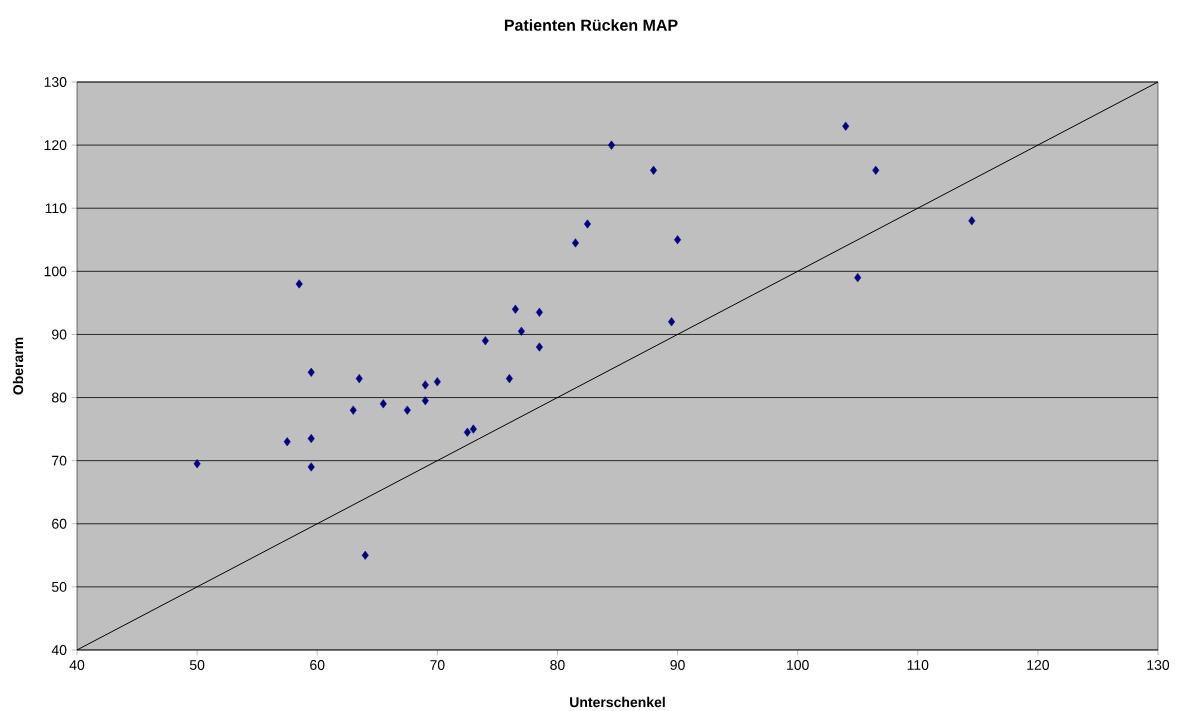 This screenshot has width=1183, height=711. What do you see at coordinates (918, 665) in the screenshot?
I see `x-tick-label: 110` at bounding box center [918, 665].